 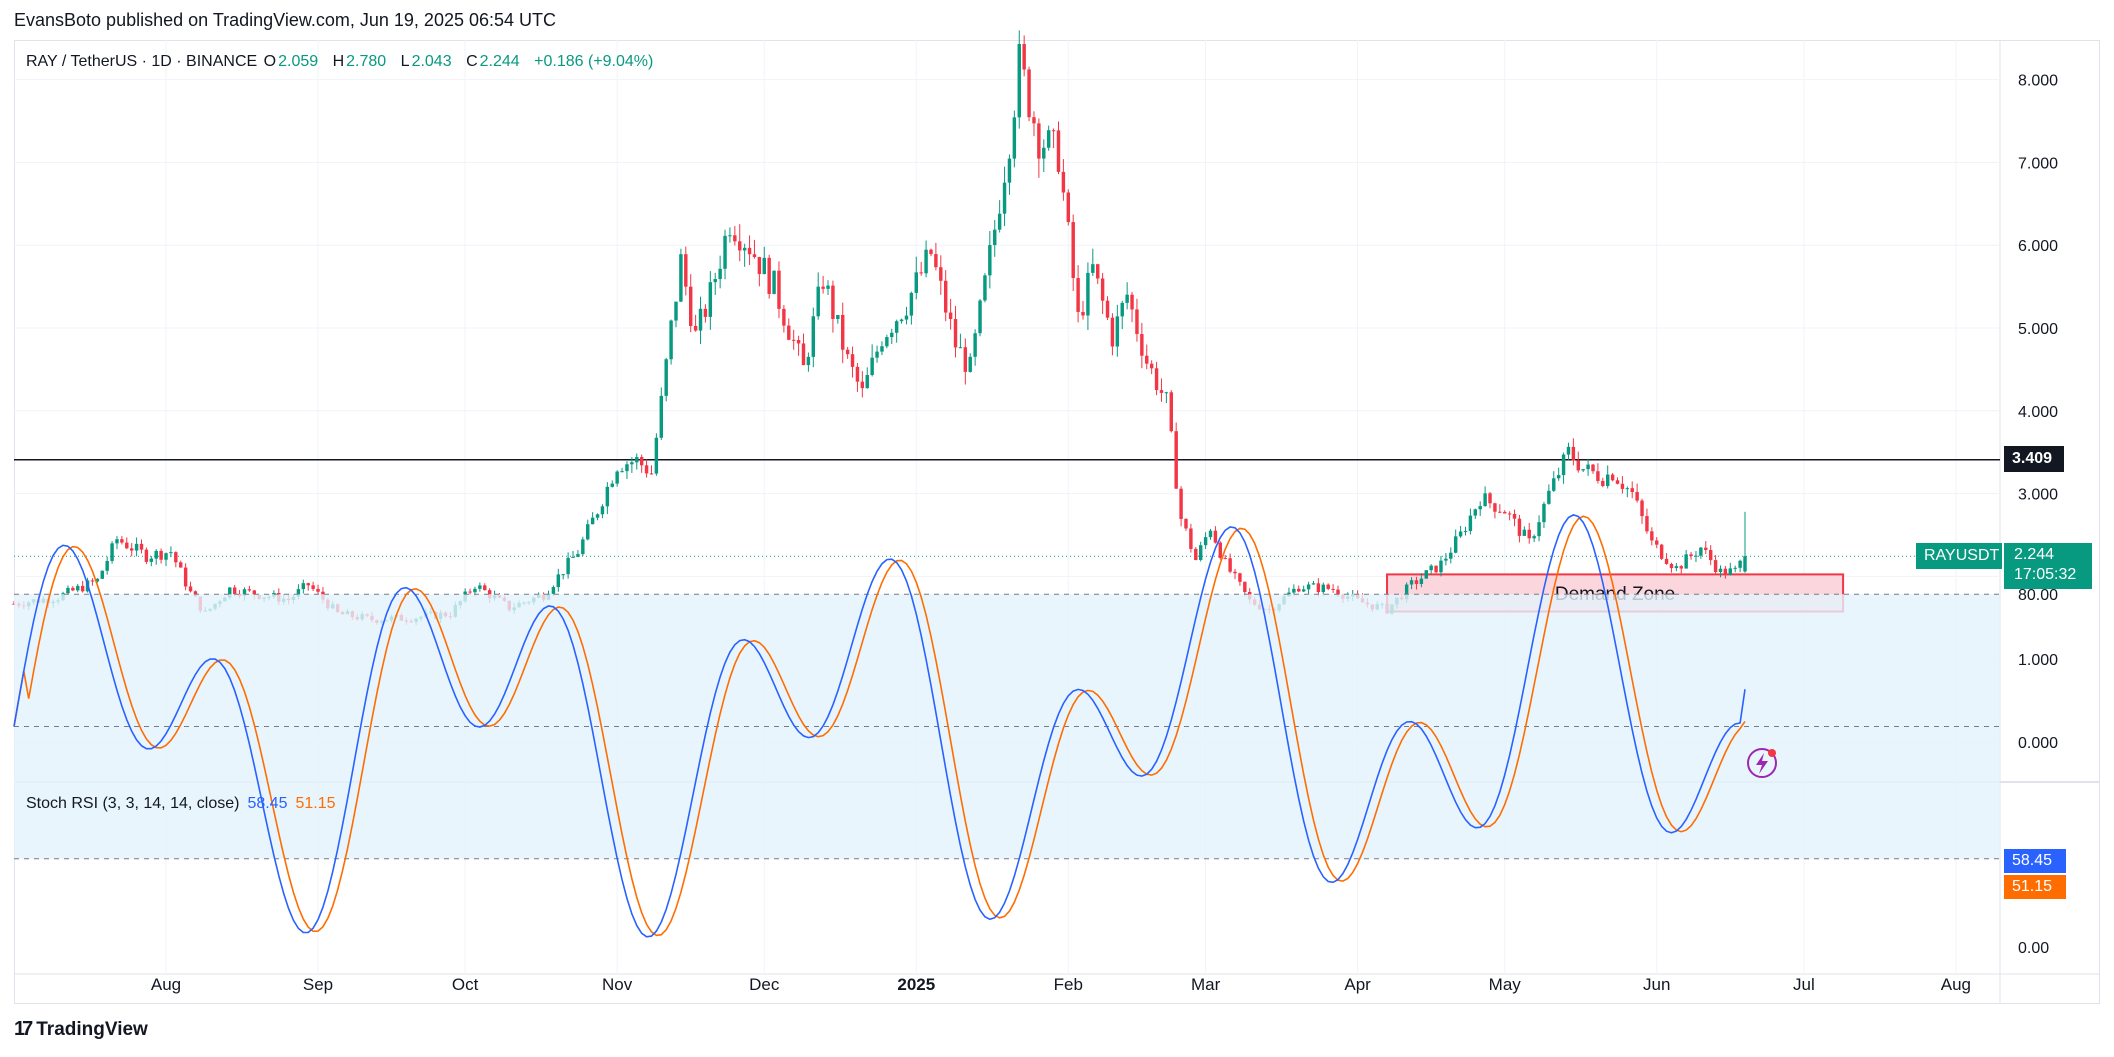 What do you see at coordinates (916, 984) in the screenshot?
I see `time-tick-label: 2025` at bounding box center [916, 984].